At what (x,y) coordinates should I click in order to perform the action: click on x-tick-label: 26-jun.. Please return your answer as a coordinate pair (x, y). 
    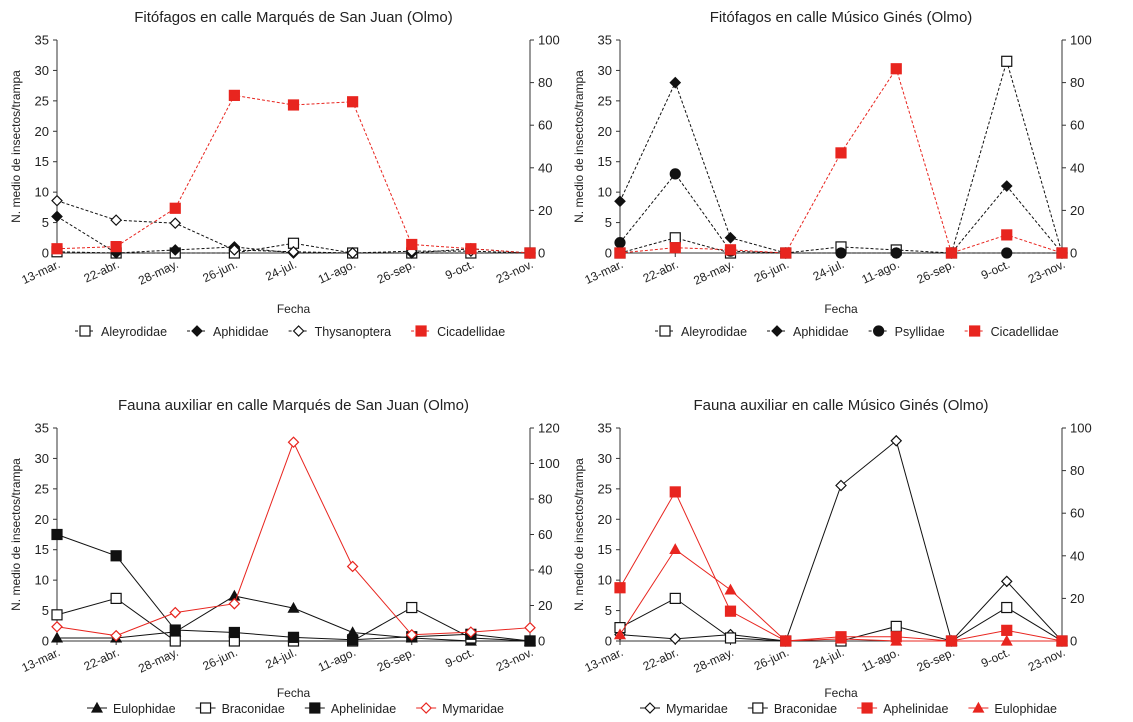
    Looking at the image, I should click on (771, 659).